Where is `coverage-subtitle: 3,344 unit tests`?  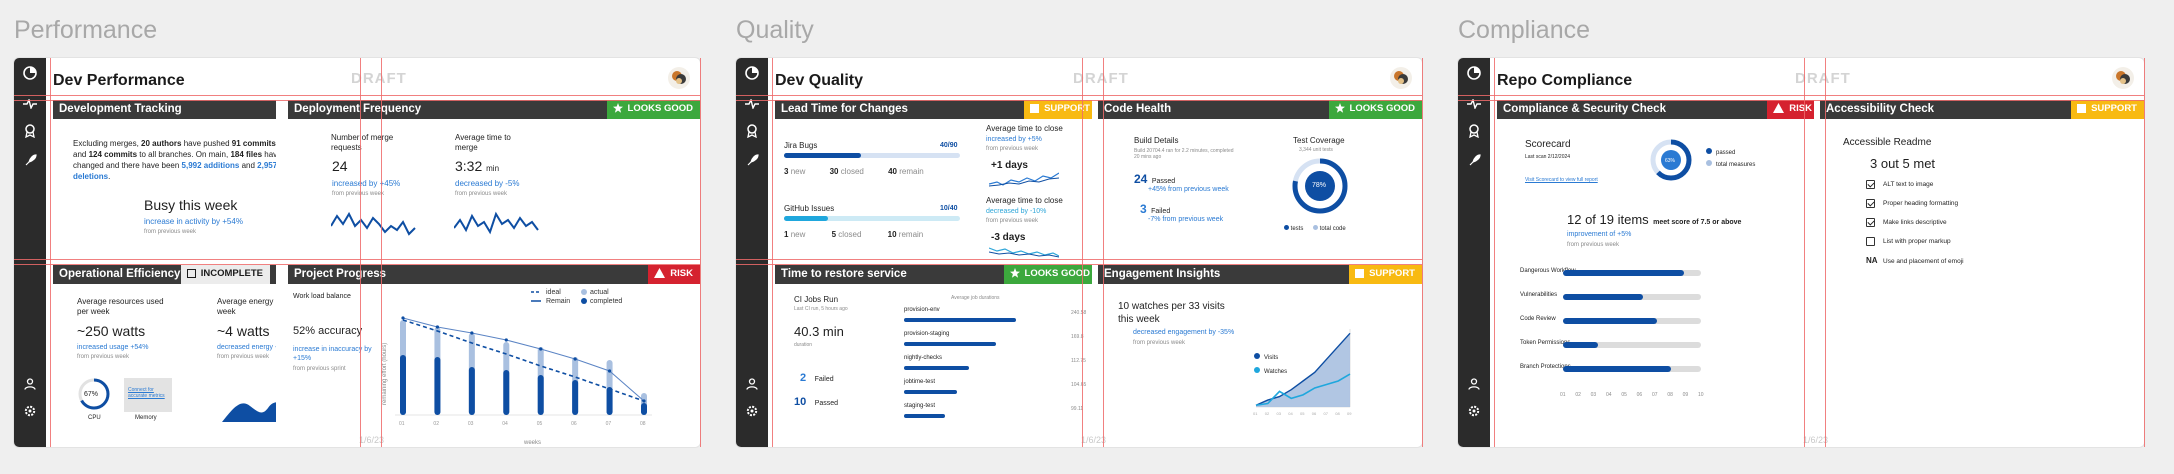
coverage-subtitle: 3,344 unit tests is located at coordinates (1316, 150).